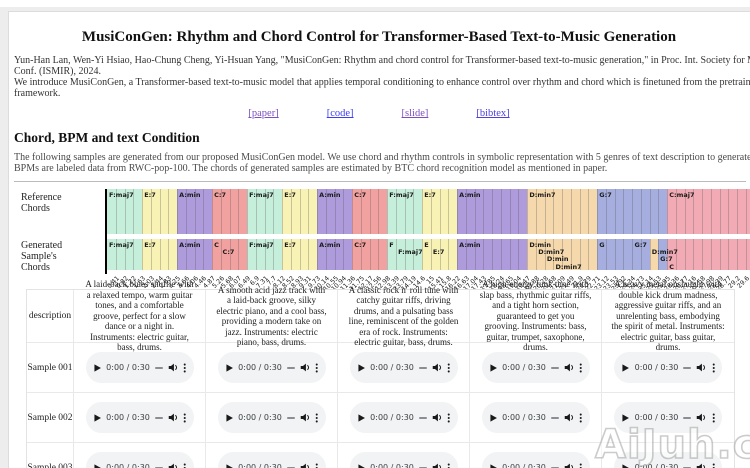 The height and width of the screenshot is (468, 750). What do you see at coordinates (340, 113) in the screenshot?
I see `resource-link: [code]` at bounding box center [340, 113].